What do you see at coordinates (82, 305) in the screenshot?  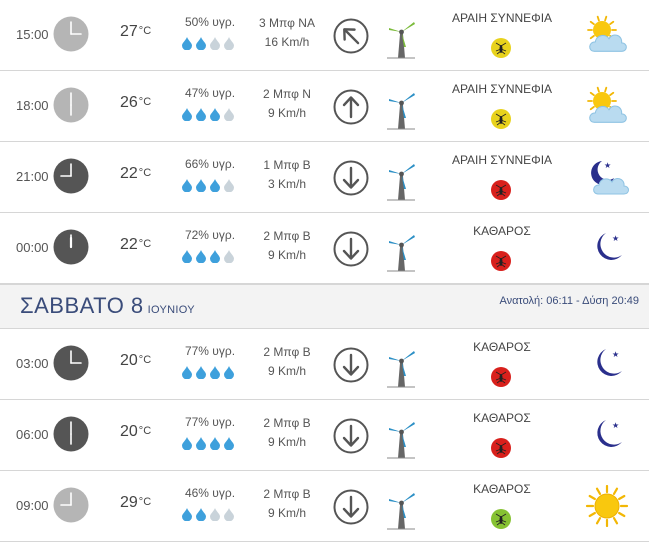 I see `day-name: ΣΑΒΒΑΤΟ 8` at bounding box center [82, 305].